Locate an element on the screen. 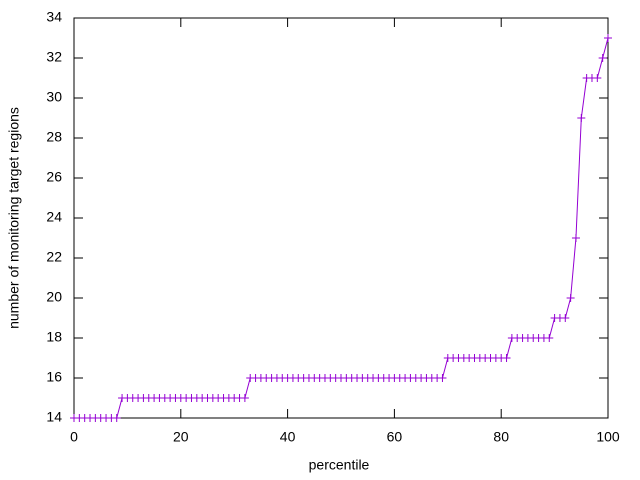 This screenshot has height=480, width=640. x-tick-label: 60 is located at coordinates (395, 437).